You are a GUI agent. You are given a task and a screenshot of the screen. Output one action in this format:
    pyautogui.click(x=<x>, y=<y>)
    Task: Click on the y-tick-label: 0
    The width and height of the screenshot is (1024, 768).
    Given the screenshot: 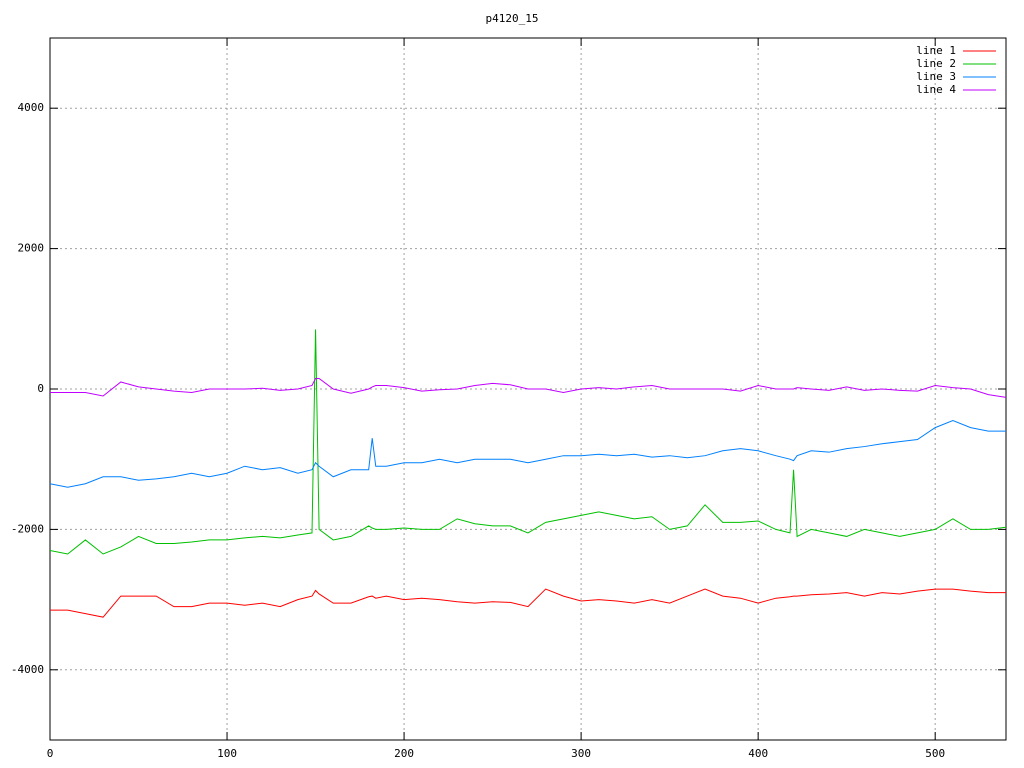 What is the action you would take?
    pyautogui.click(x=40, y=388)
    